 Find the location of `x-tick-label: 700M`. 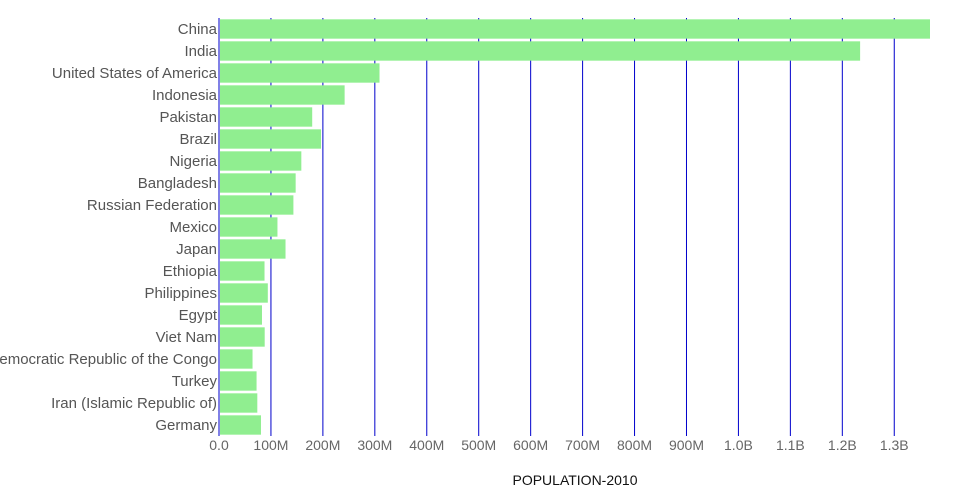

x-tick-label: 700M is located at coordinates (582, 445).